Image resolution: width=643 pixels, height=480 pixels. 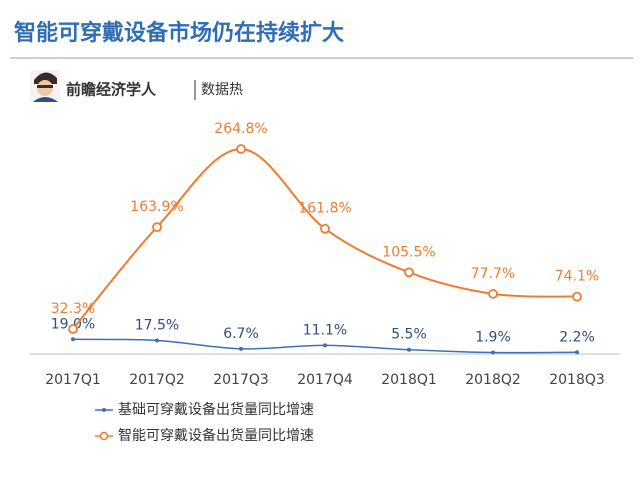 I want to click on data-label: 161.8%, so click(x=324, y=209).